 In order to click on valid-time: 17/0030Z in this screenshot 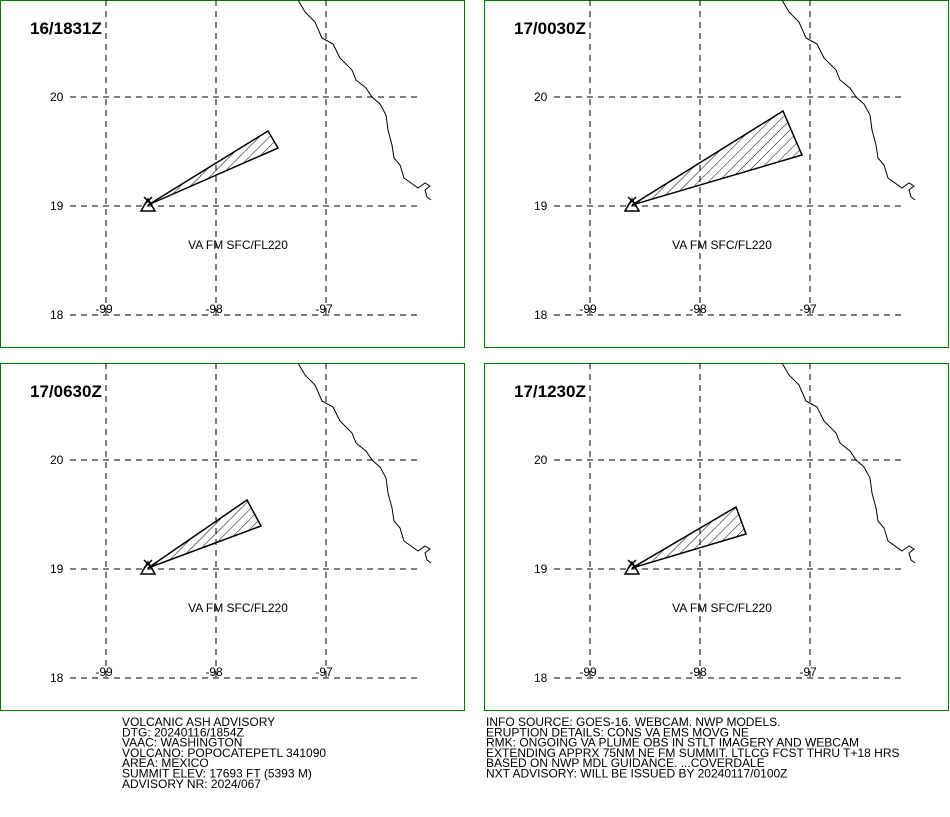, I will do `click(550, 28)`.